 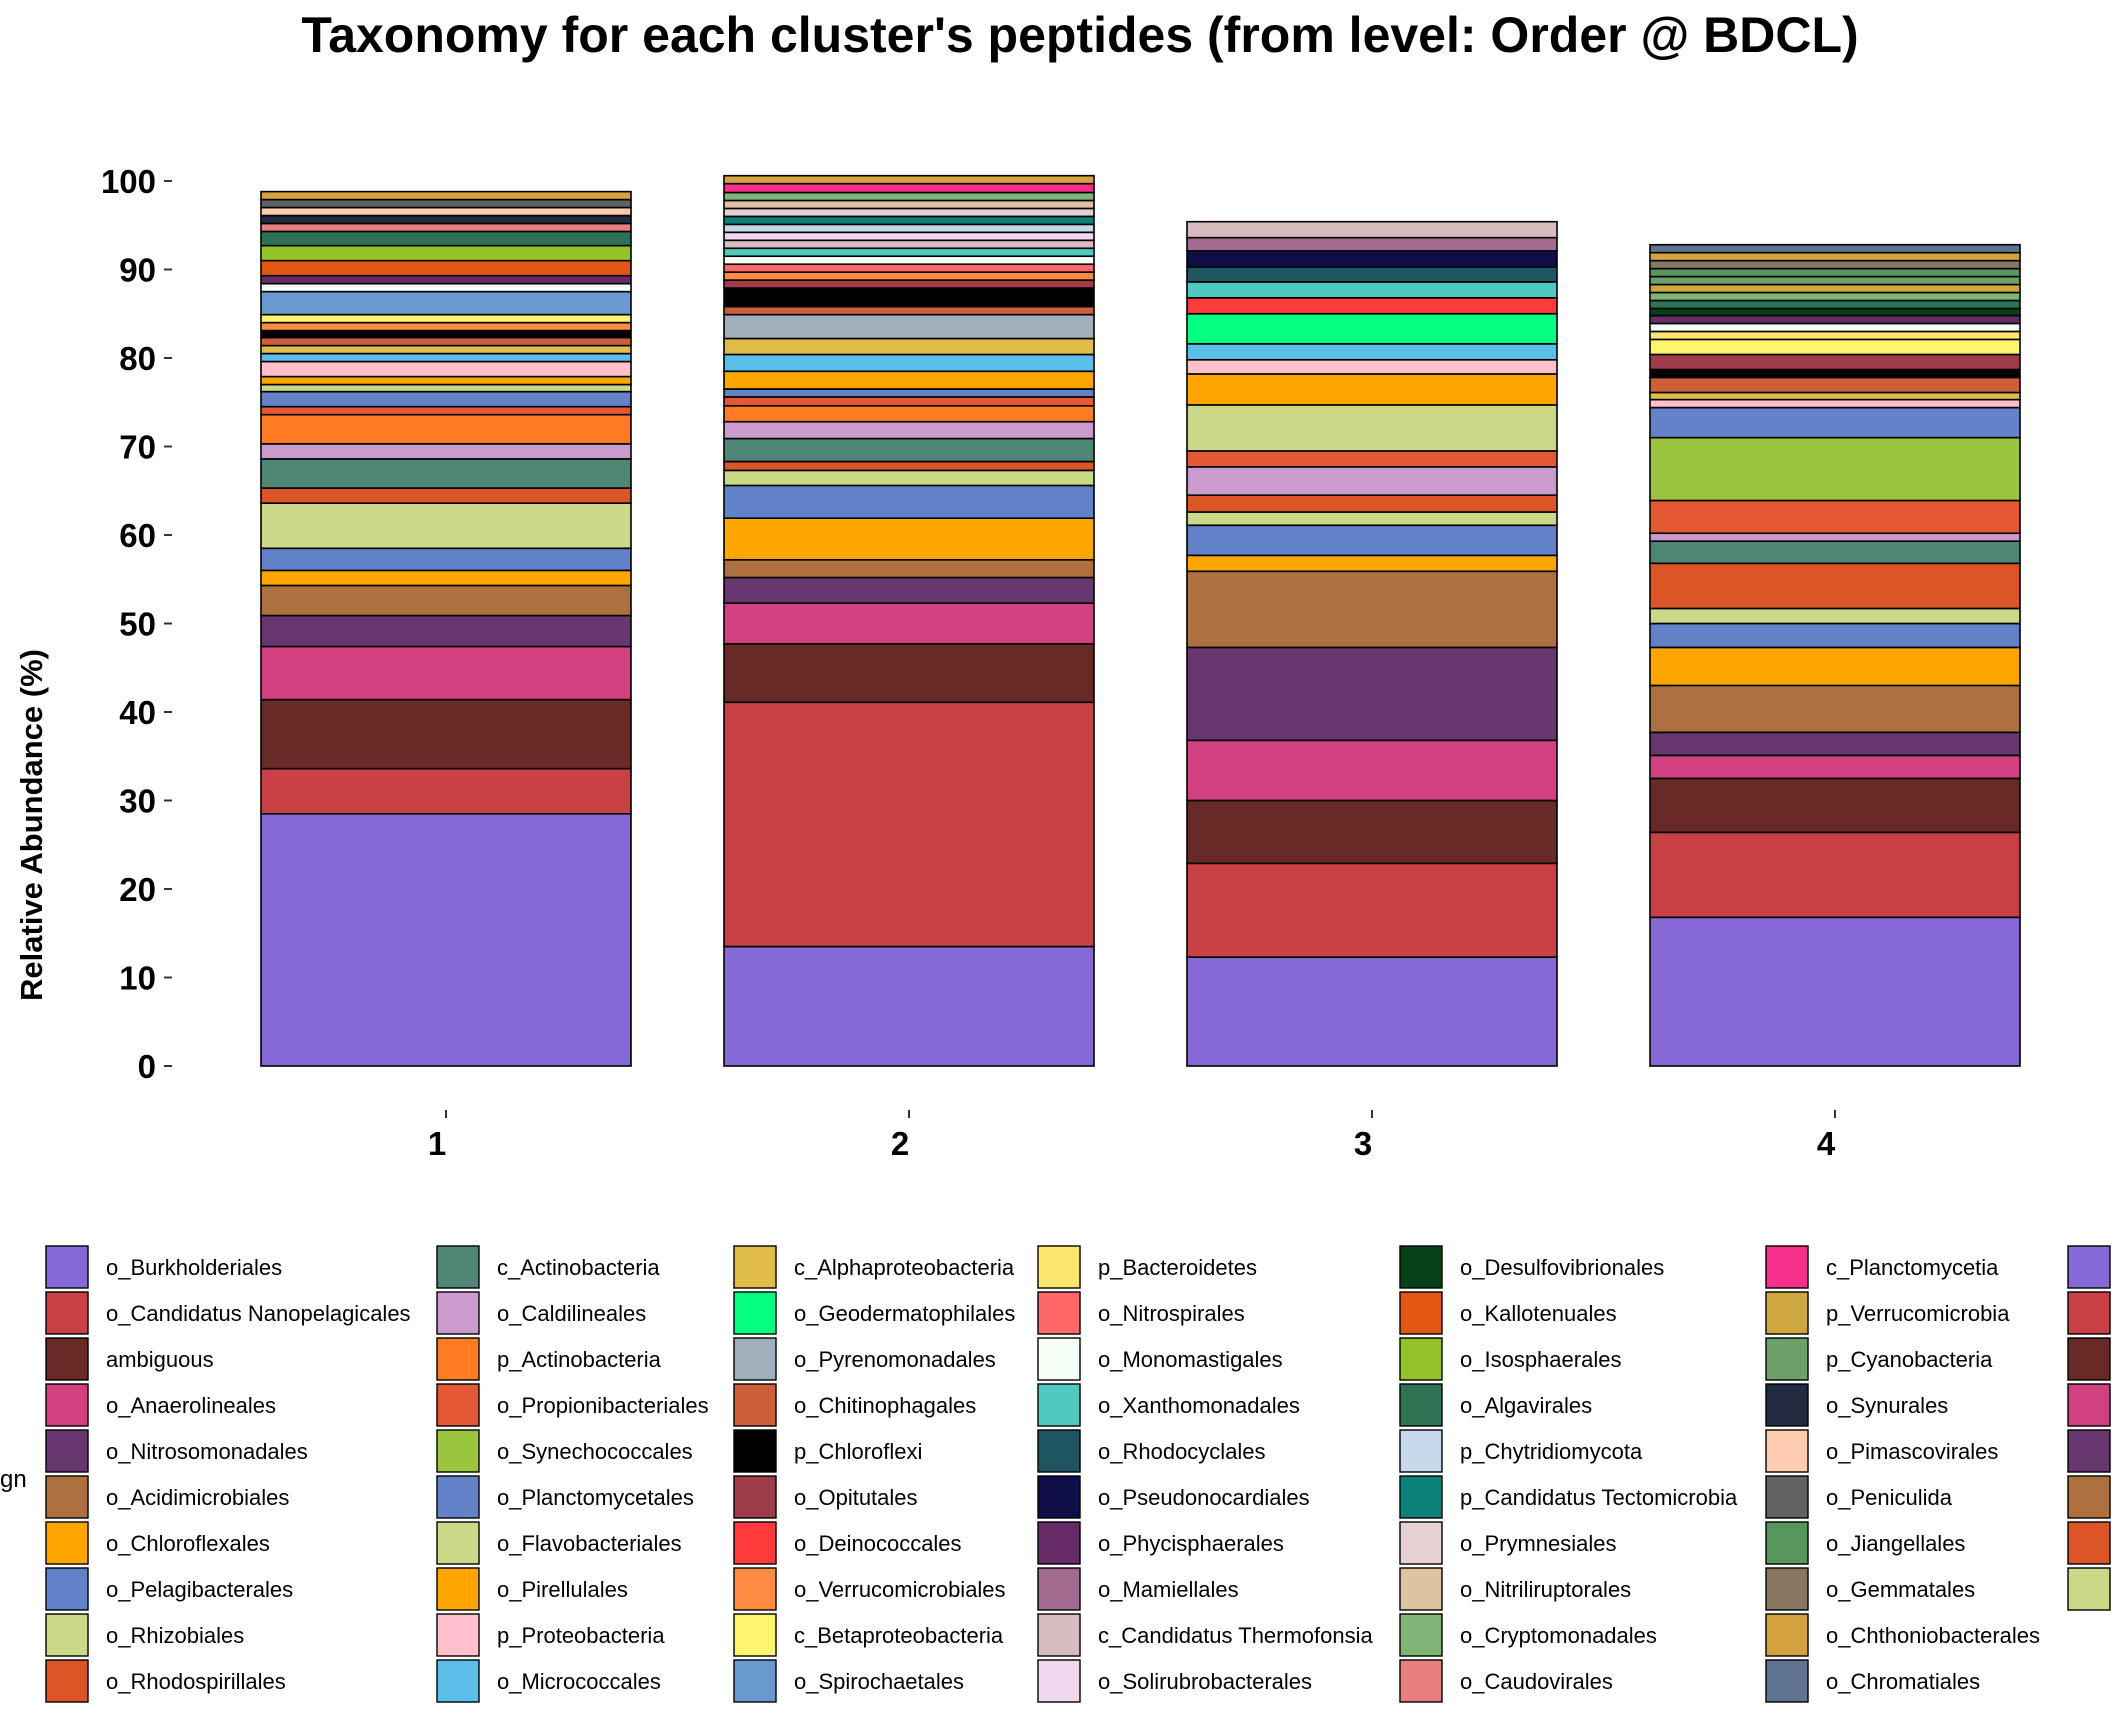 I want to click on legend-item: o_Solirubrobacterales, so click(x=1174, y=1681).